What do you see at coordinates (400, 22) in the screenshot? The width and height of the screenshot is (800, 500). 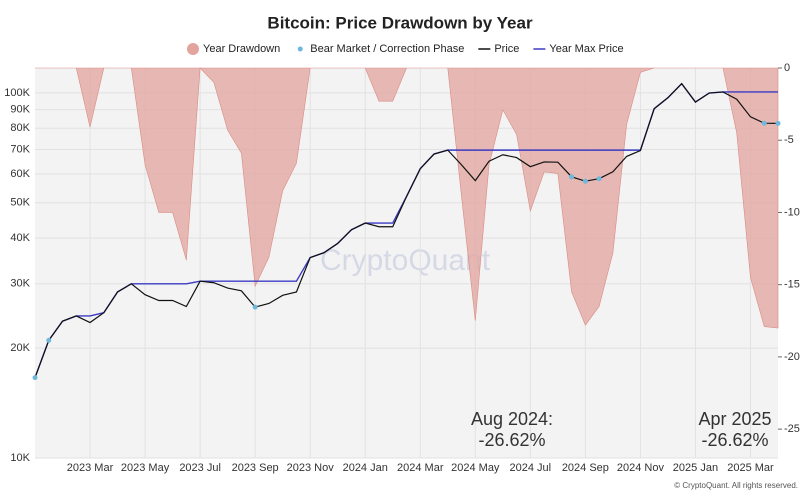 I see `chart-title: Bitcoin: Price Drawdown by Year` at bounding box center [400, 22].